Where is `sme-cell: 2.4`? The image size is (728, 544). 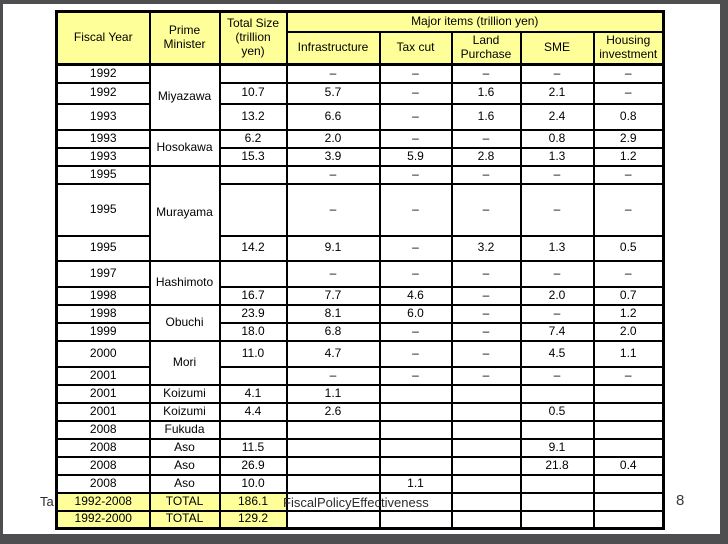 sme-cell: 2.4 is located at coordinates (557, 116).